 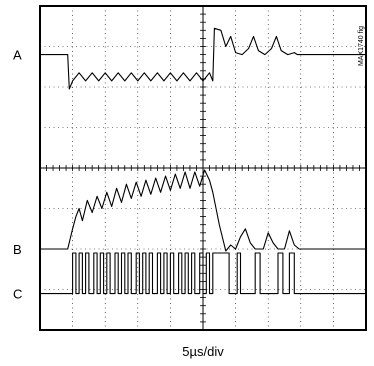 What do you see at coordinates (17, 55) in the screenshot?
I see `channel-label-a: A` at bounding box center [17, 55].